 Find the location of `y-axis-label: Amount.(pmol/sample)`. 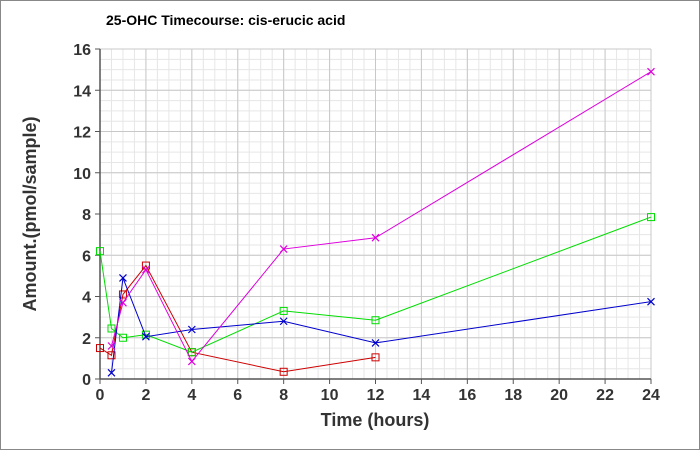

y-axis-label: Amount.(pmol/sample) is located at coordinates (30, 213).